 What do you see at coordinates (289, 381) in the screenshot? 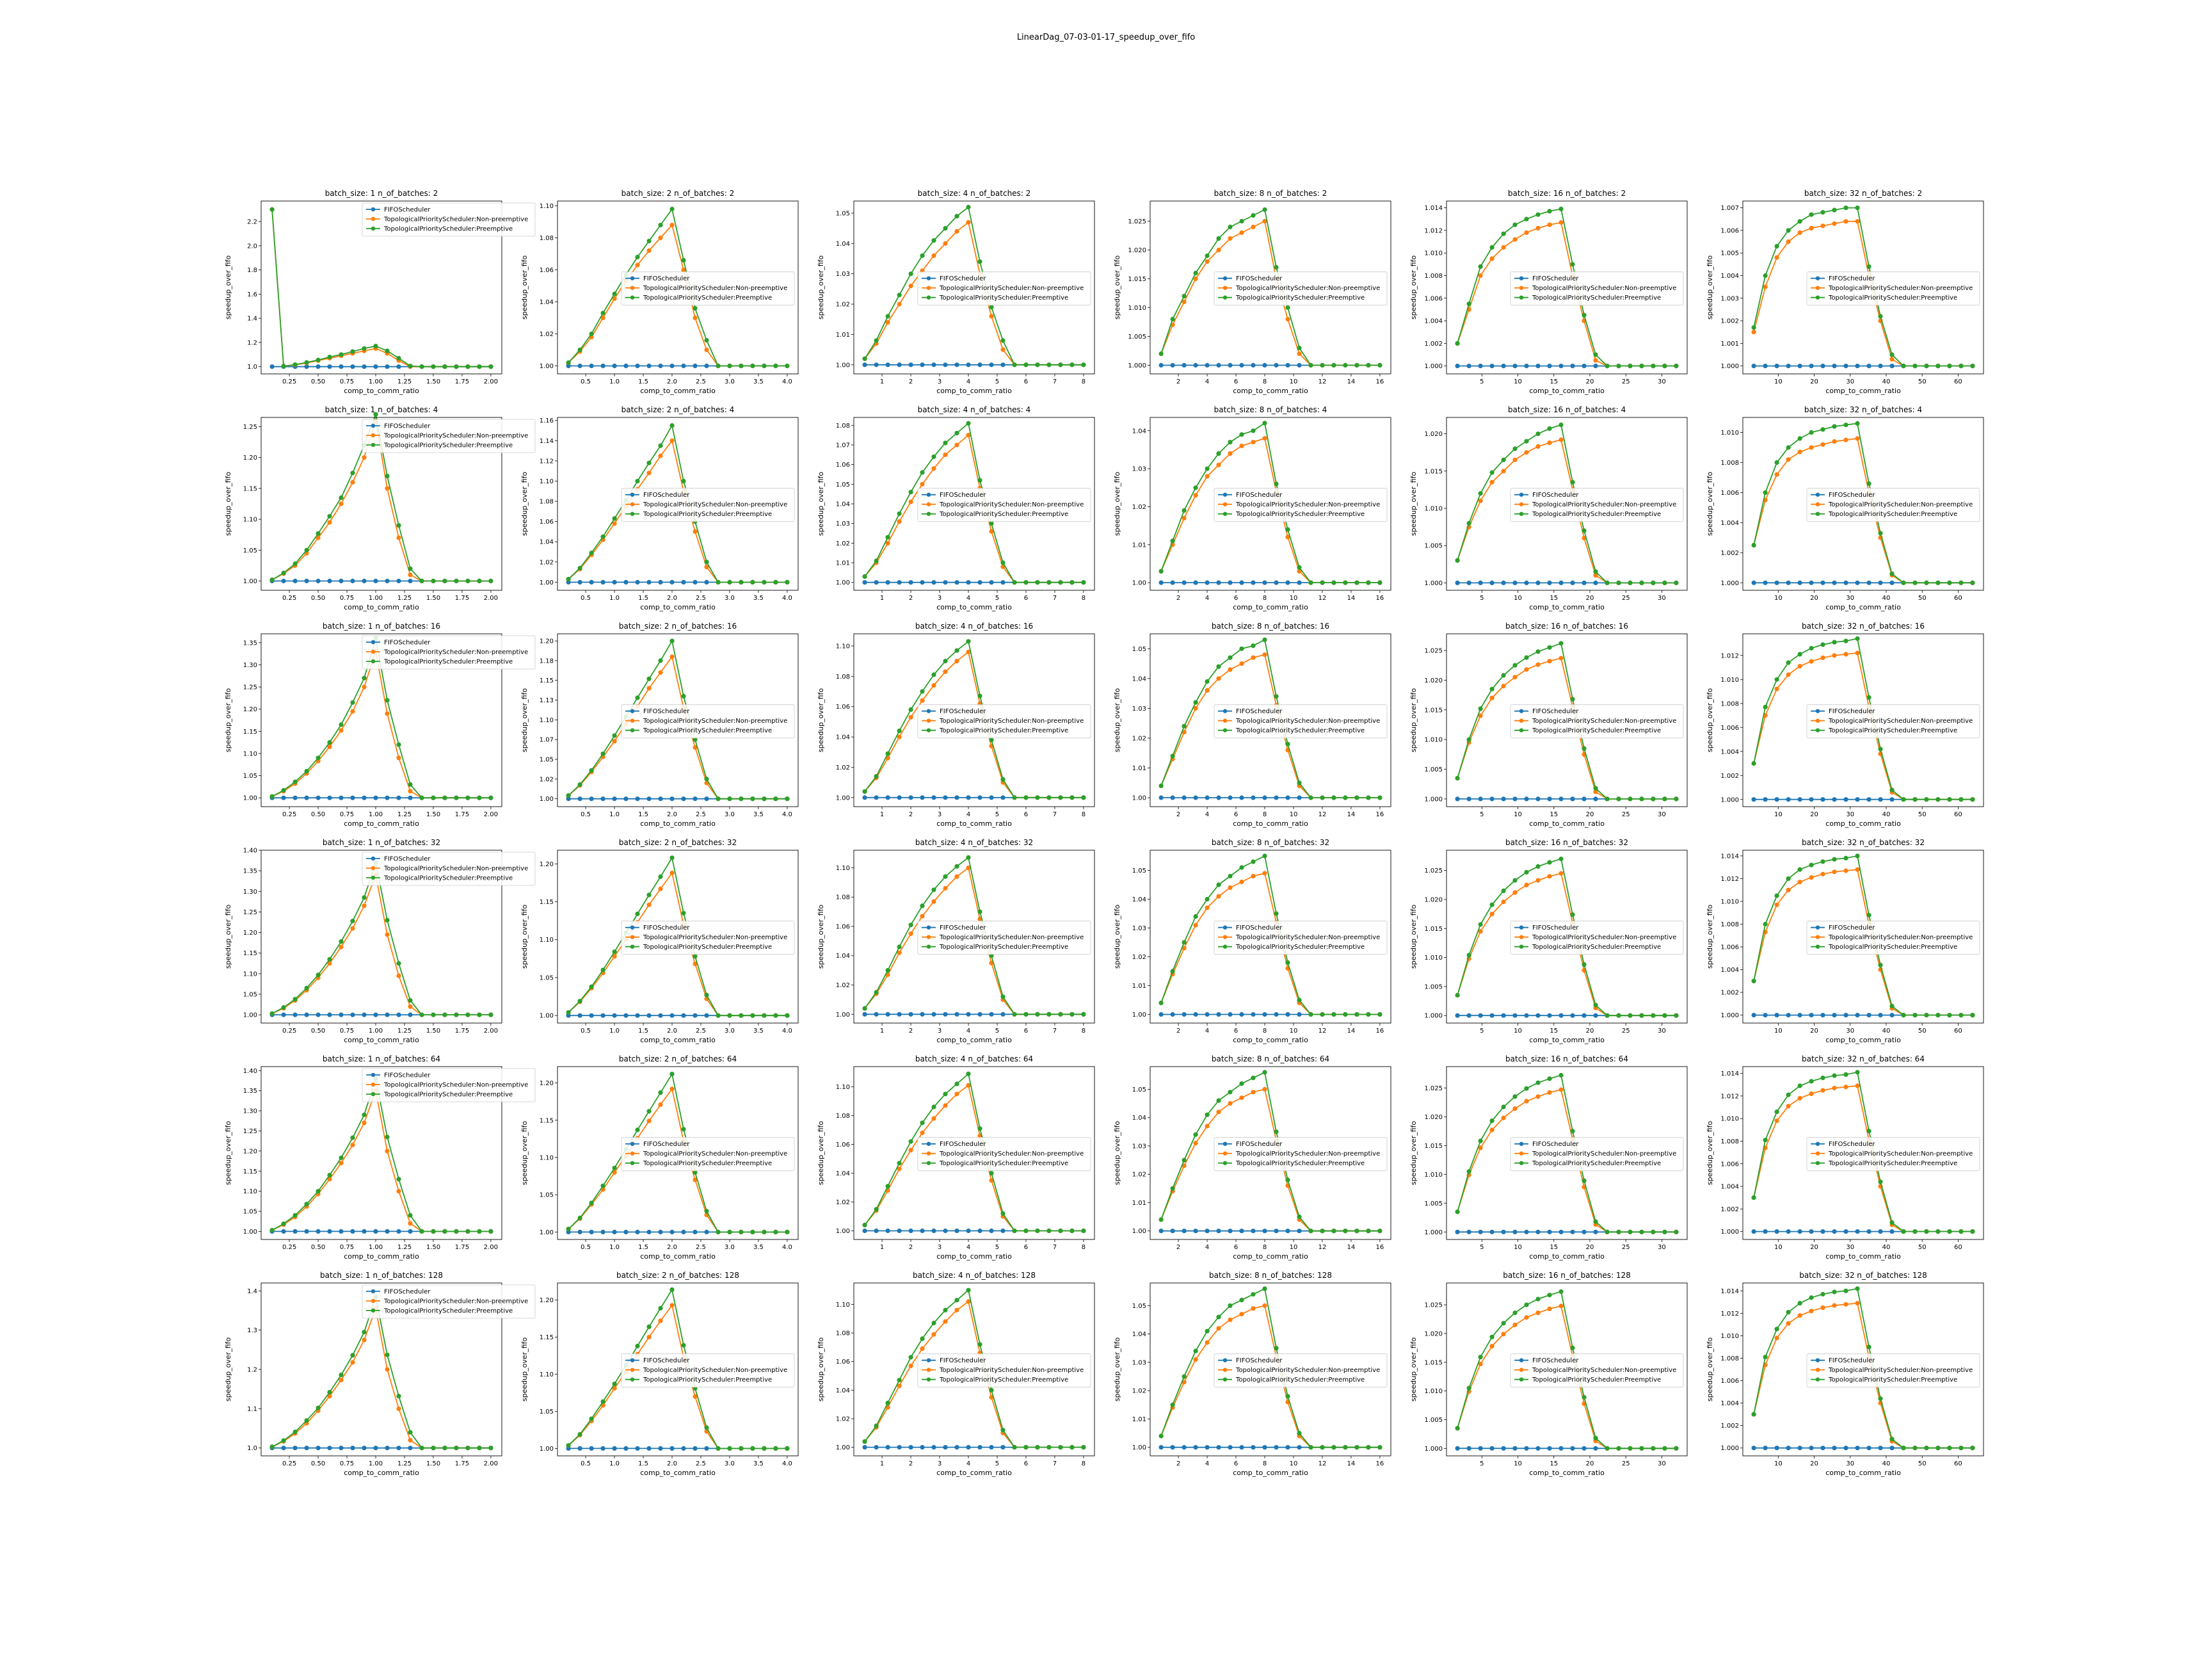
I see `x-tick-label: 0.25` at bounding box center [289, 381].